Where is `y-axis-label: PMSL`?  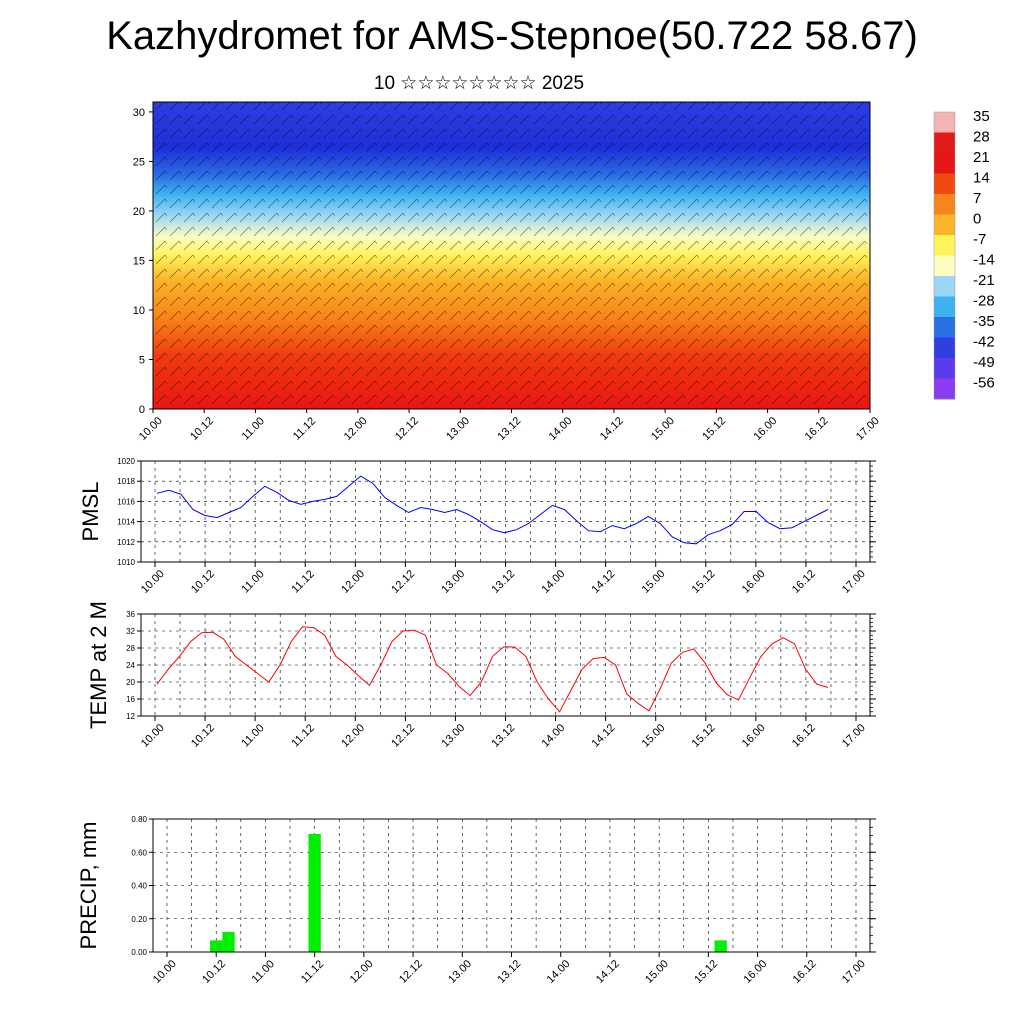 y-axis-label: PMSL is located at coordinates (90, 512).